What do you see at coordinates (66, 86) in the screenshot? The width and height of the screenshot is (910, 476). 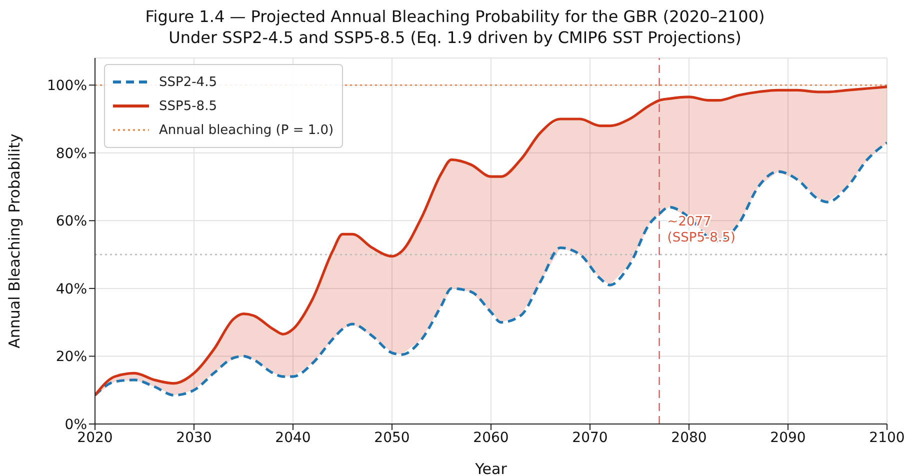 I see `y-tick-label: 100%` at bounding box center [66, 86].